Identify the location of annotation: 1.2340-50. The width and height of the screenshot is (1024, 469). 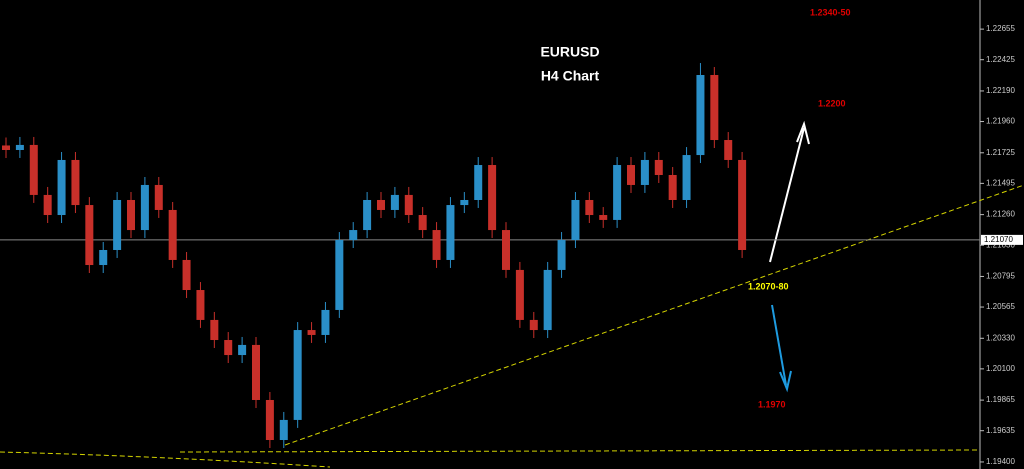
(830, 12).